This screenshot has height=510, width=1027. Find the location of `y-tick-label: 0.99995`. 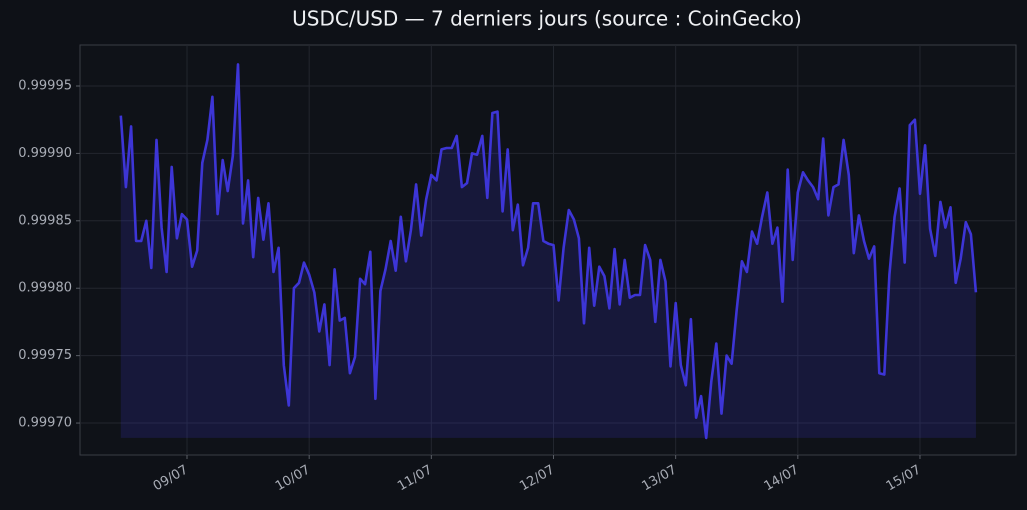

y-tick-label: 0.99995 is located at coordinates (45, 85).